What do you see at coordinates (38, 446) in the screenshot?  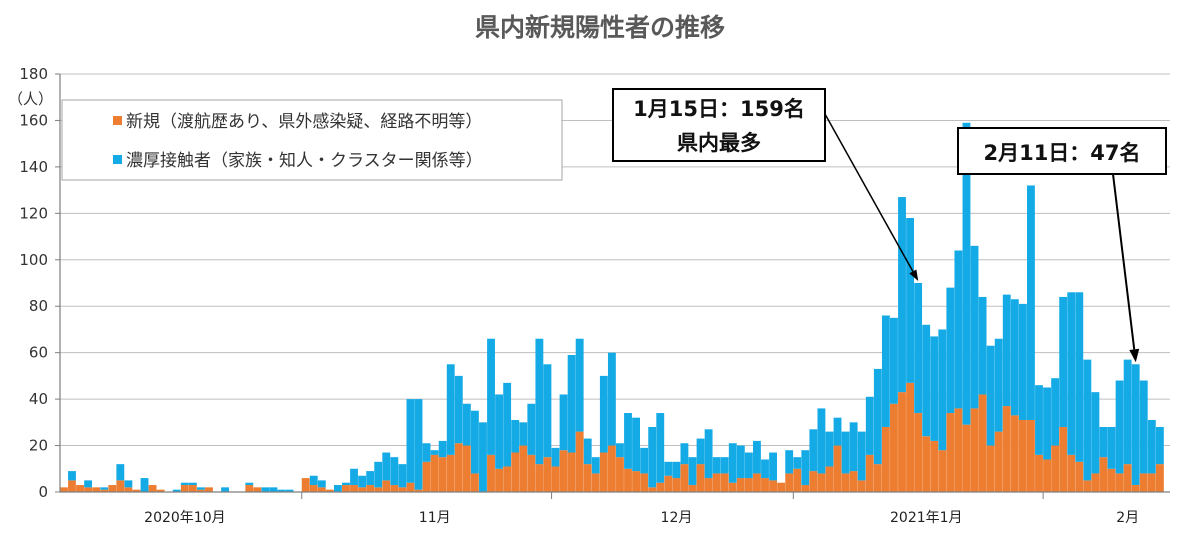 I see `y-tick-label: 20` at bounding box center [38, 446].